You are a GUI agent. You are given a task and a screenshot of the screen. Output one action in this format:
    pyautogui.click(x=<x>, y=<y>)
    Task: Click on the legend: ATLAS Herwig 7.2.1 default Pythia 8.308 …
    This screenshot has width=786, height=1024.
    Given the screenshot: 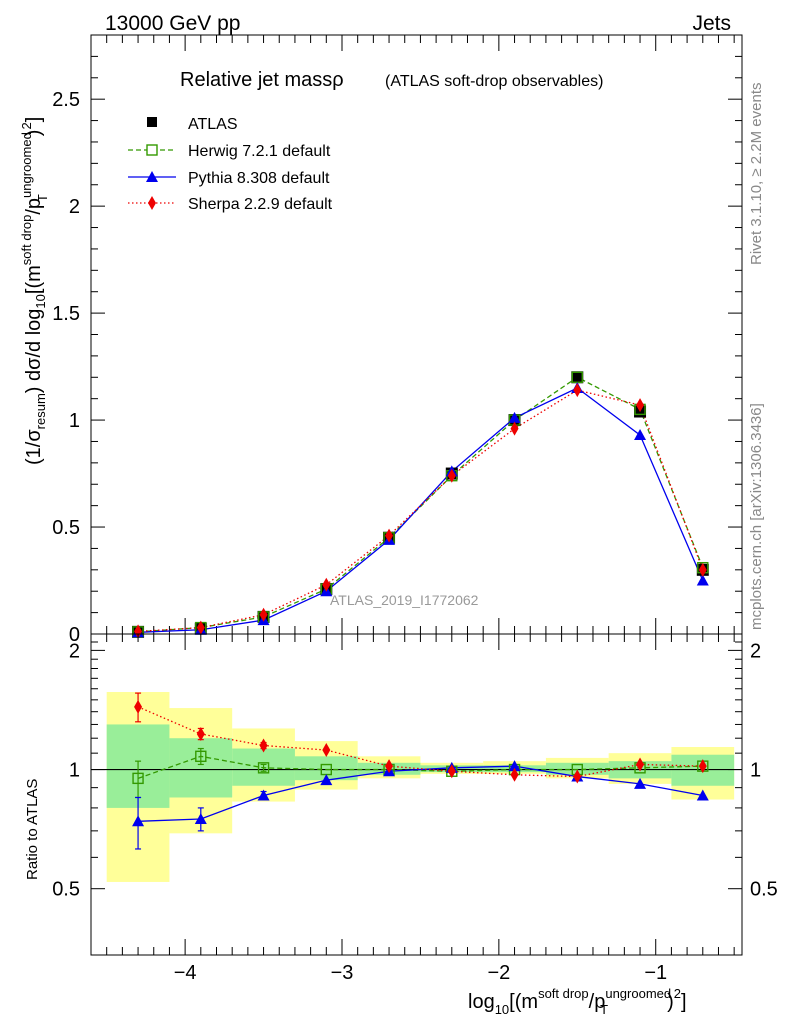 What is the action you would take?
    pyautogui.click(x=230, y=164)
    